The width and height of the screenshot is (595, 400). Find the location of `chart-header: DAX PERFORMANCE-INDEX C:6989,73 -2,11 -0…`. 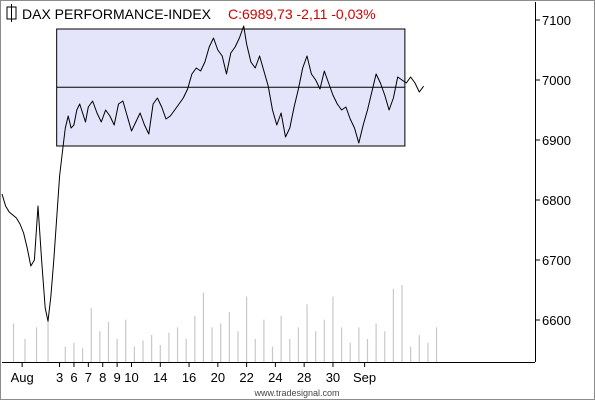

chart-header: DAX PERFORMANCE-INDEX C:6989,73 -2,11 -0… is located at coordinates (191, 13).